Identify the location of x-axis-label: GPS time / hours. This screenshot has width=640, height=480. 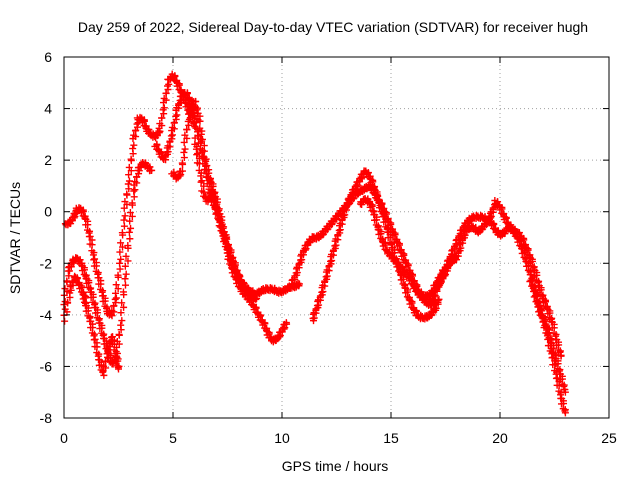
(335, 466).